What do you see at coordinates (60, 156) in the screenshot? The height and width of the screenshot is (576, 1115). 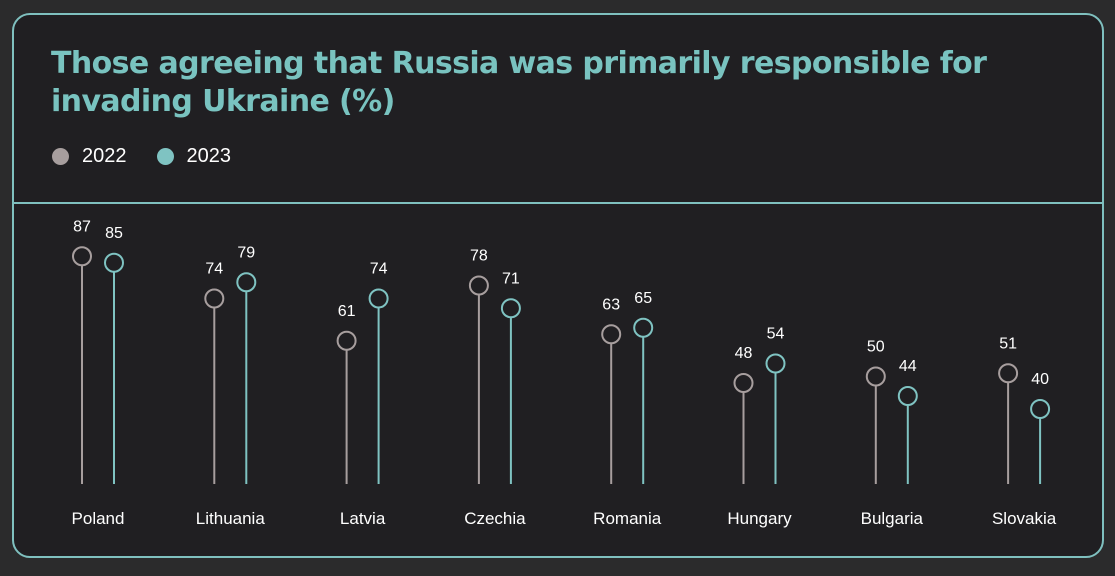 I see `legend-swatch-2022` at bounding box center [60, 156].